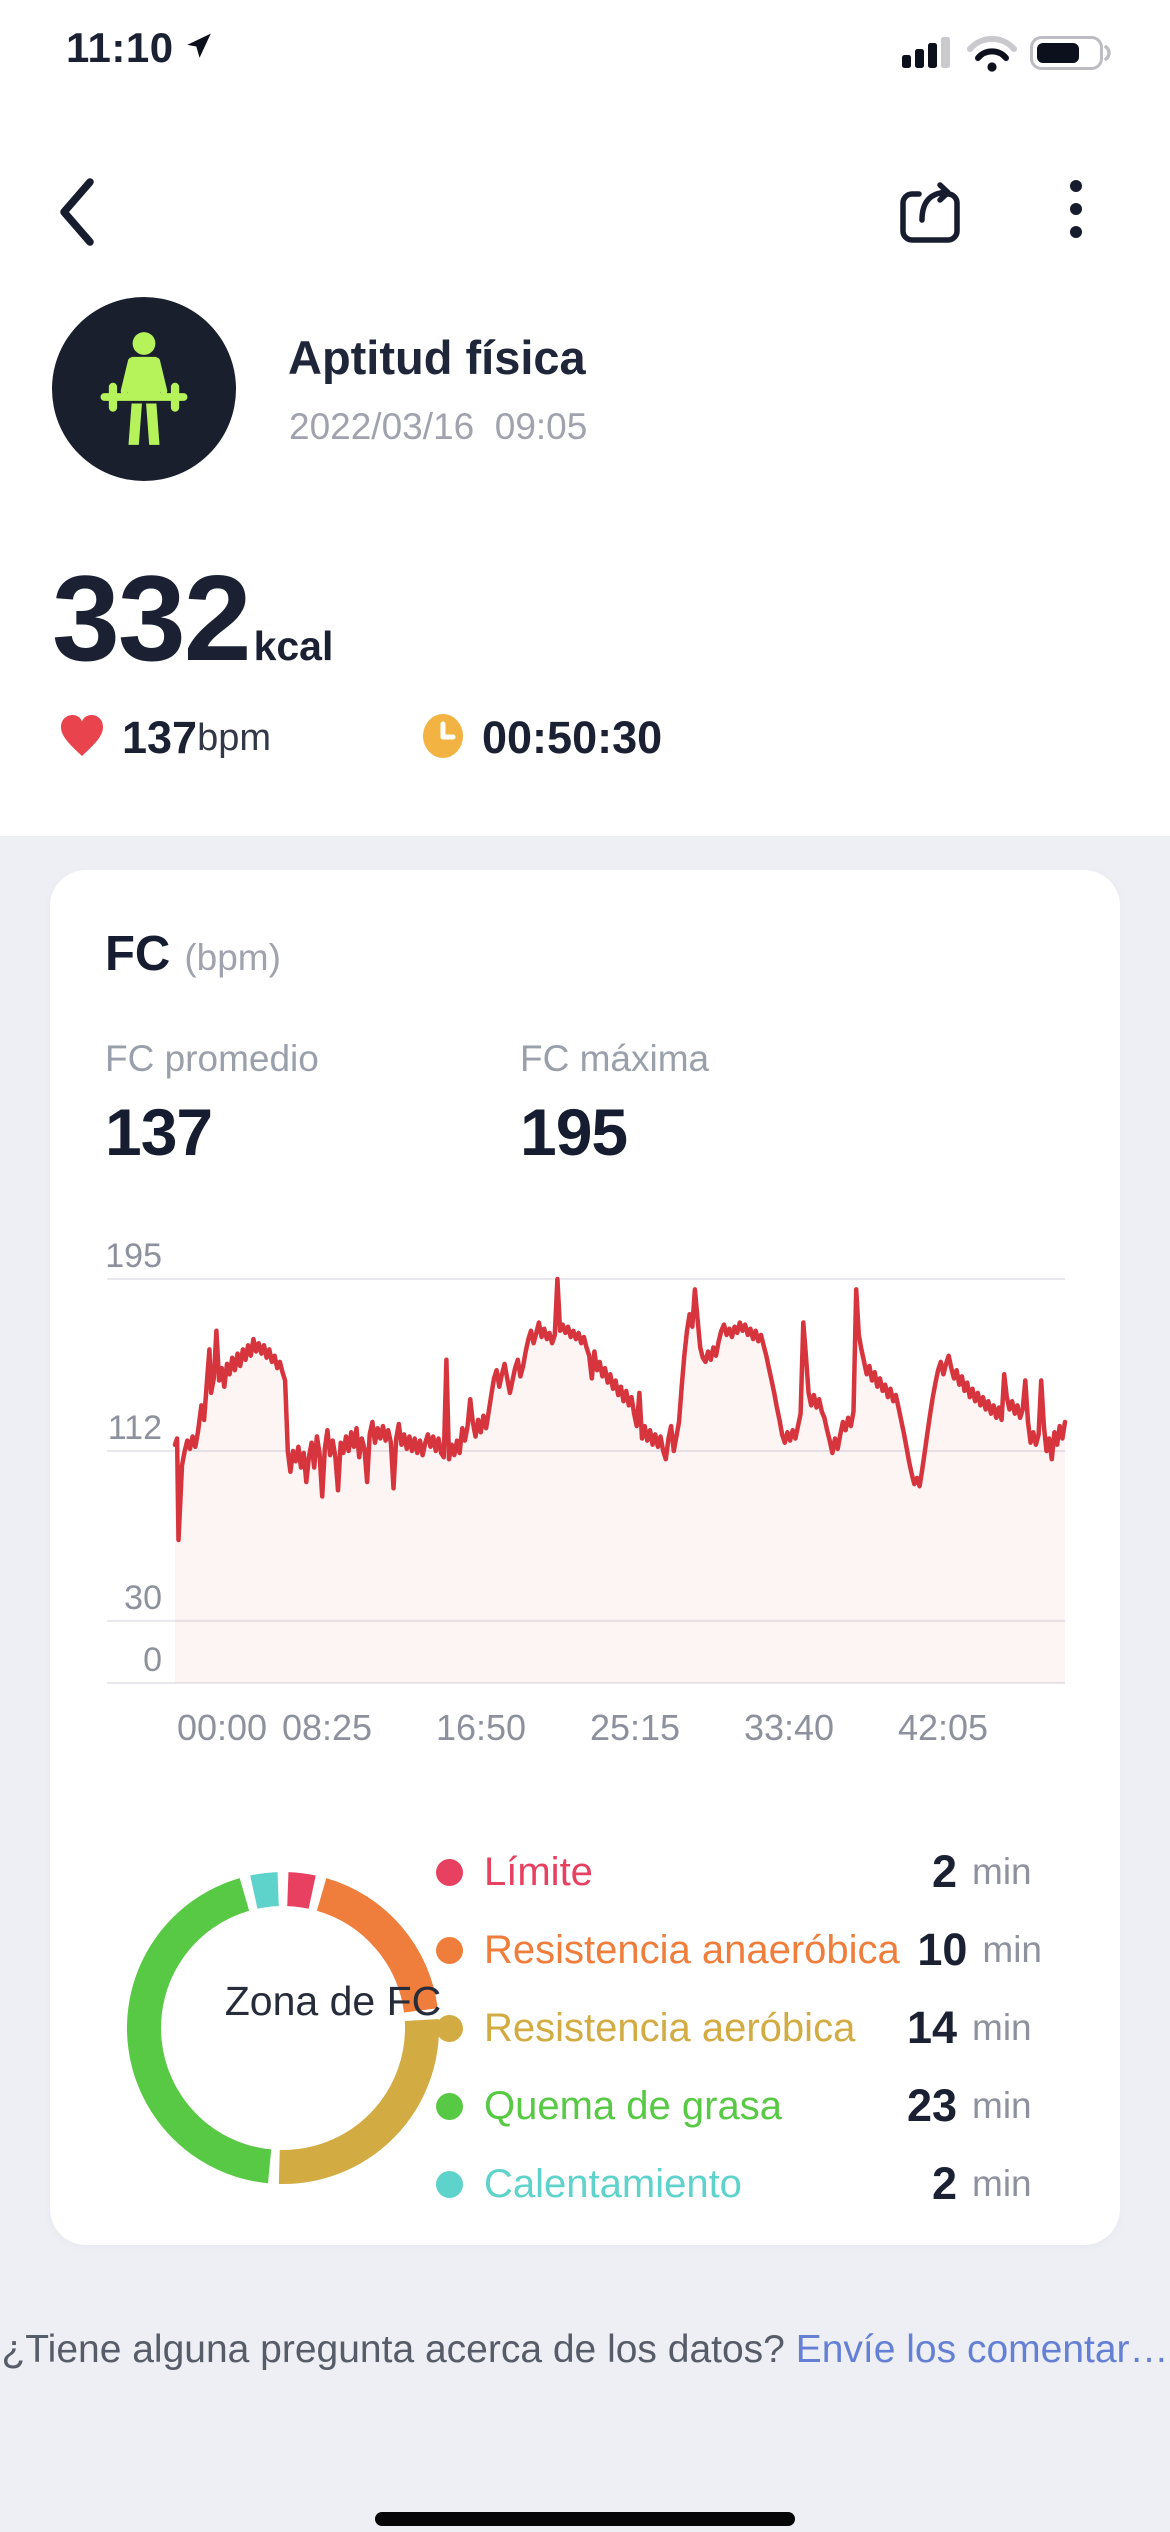 The image size is (1170, 2532). What do you see at coordinates (670, 2027) in the screenshot?
I see `zone-label: Resistencia aeróbica` at bounding box center [670, 2027].